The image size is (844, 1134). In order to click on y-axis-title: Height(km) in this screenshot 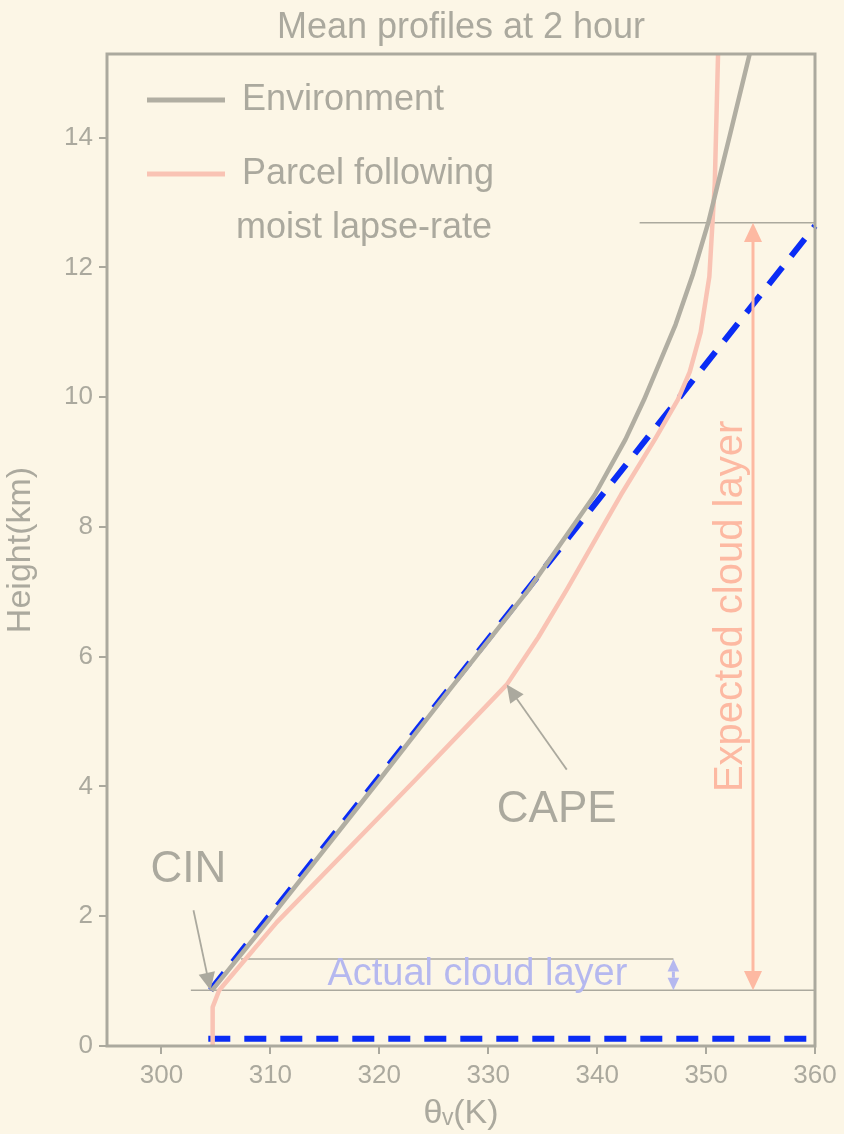, I will do `click(18, 550)`.